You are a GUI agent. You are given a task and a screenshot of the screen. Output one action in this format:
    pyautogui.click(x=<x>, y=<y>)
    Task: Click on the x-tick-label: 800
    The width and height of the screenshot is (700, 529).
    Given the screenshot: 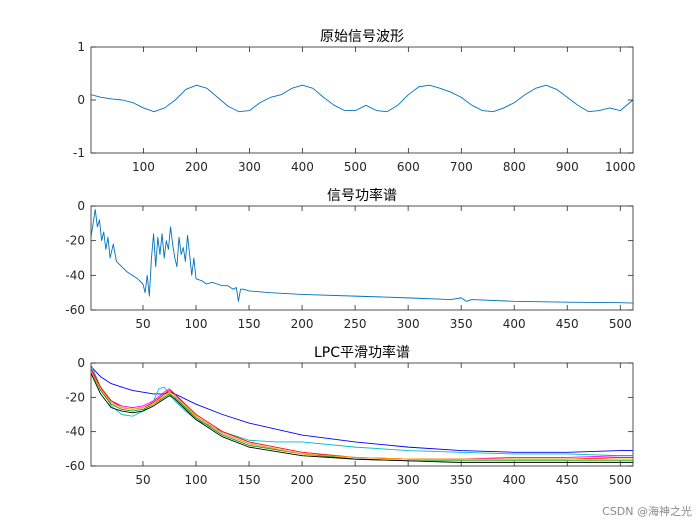 What is the action you would take?
    pyautogui.click(x=514, y=167)
    